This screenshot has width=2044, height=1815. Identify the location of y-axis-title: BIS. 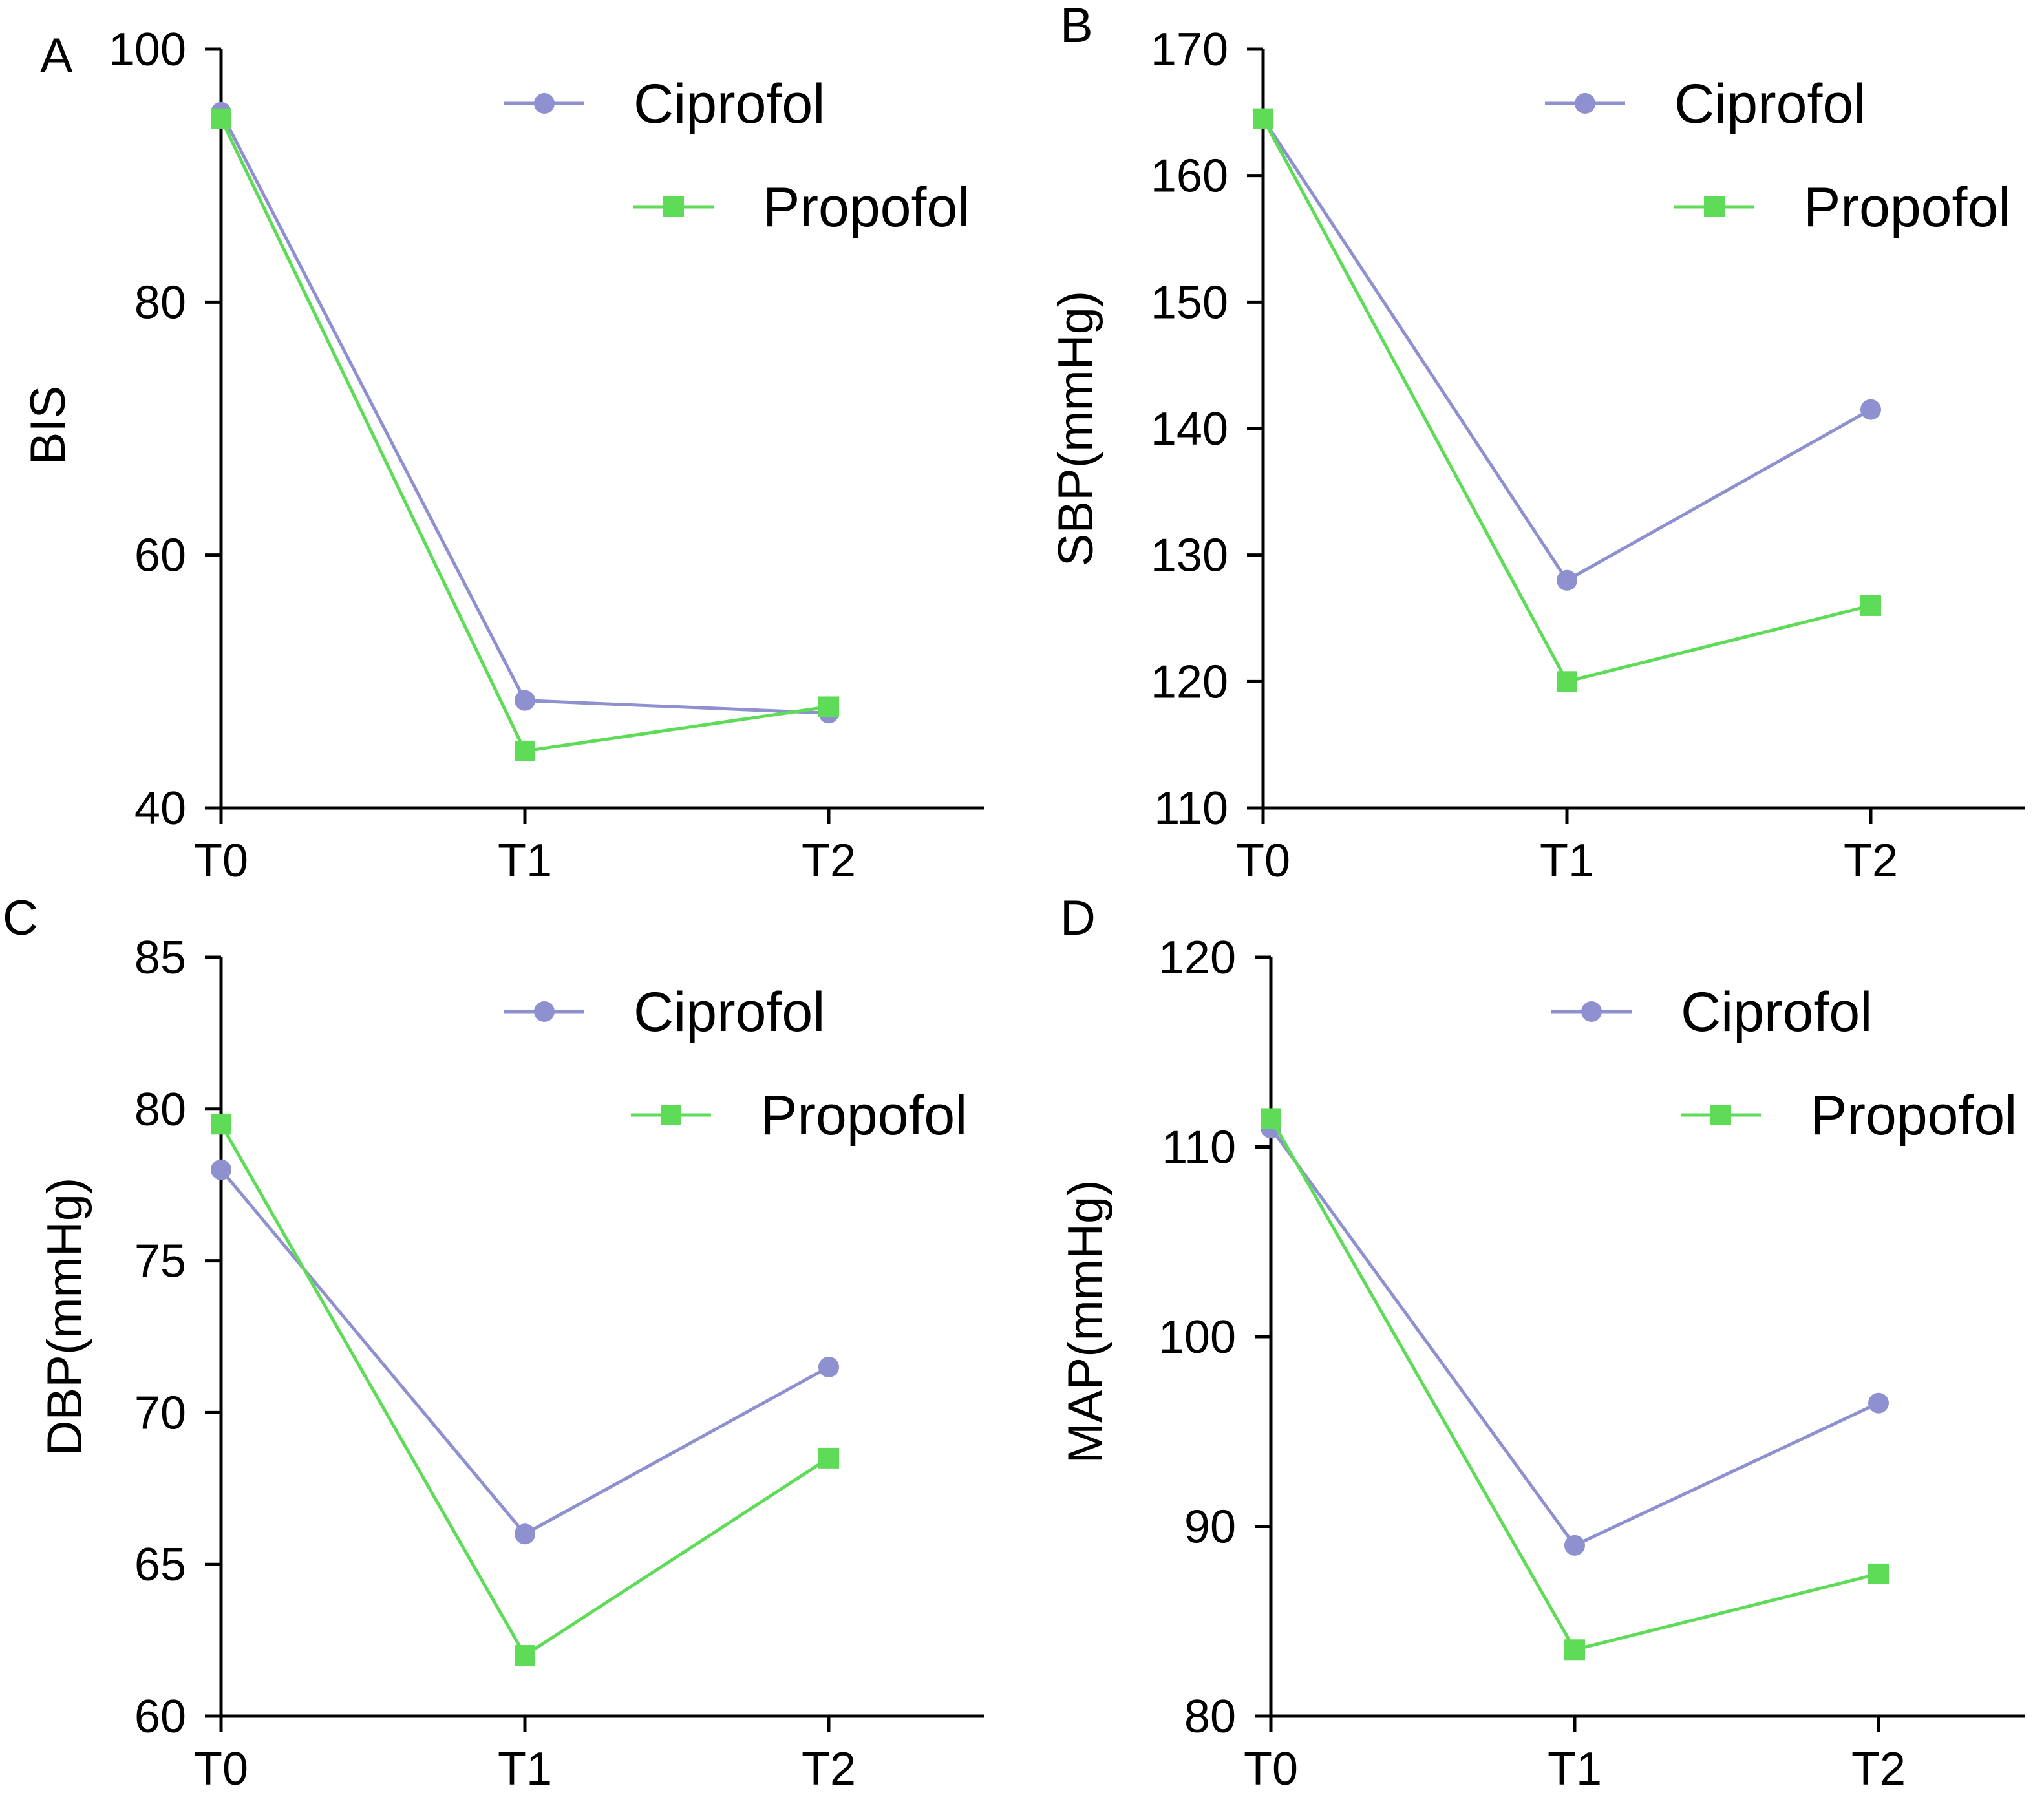
(49, 425).